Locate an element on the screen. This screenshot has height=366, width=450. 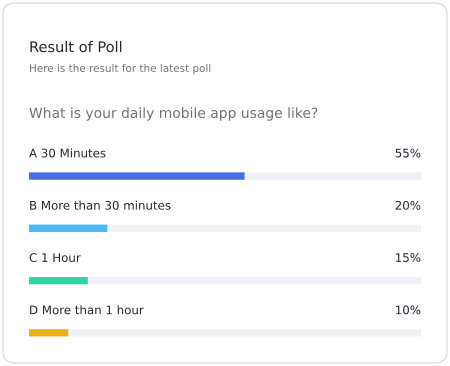
chart-subtitle: Here is the result for the latest poll is located at coordinates (120, 69).